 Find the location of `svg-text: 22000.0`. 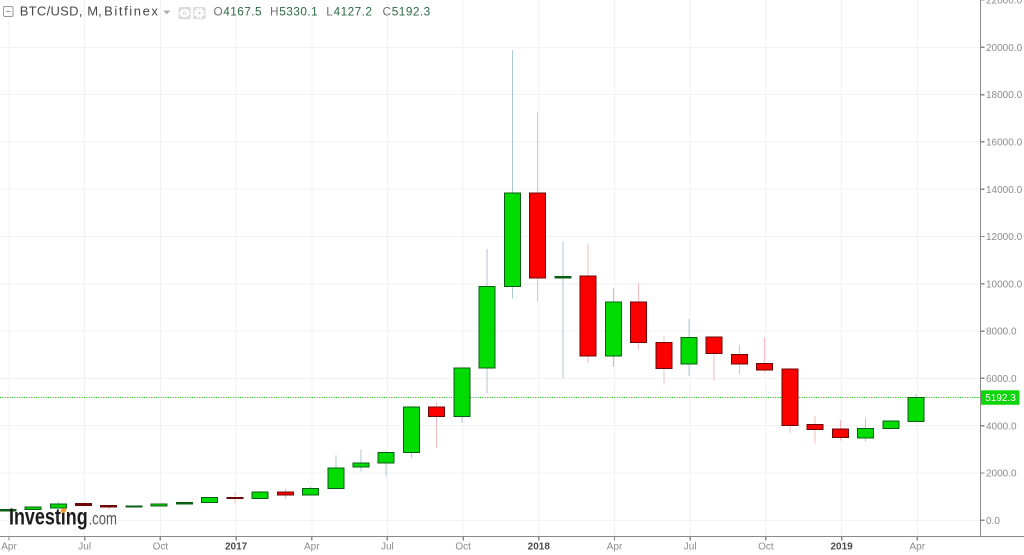

svg-text: 22000.0 is located at coordinates (1004, 3).